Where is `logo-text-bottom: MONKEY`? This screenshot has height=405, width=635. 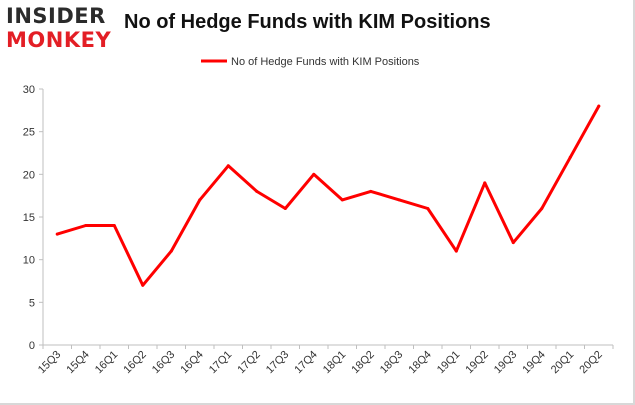
logo-text-bottom: MONKEY is located at coordinates (59, 40).